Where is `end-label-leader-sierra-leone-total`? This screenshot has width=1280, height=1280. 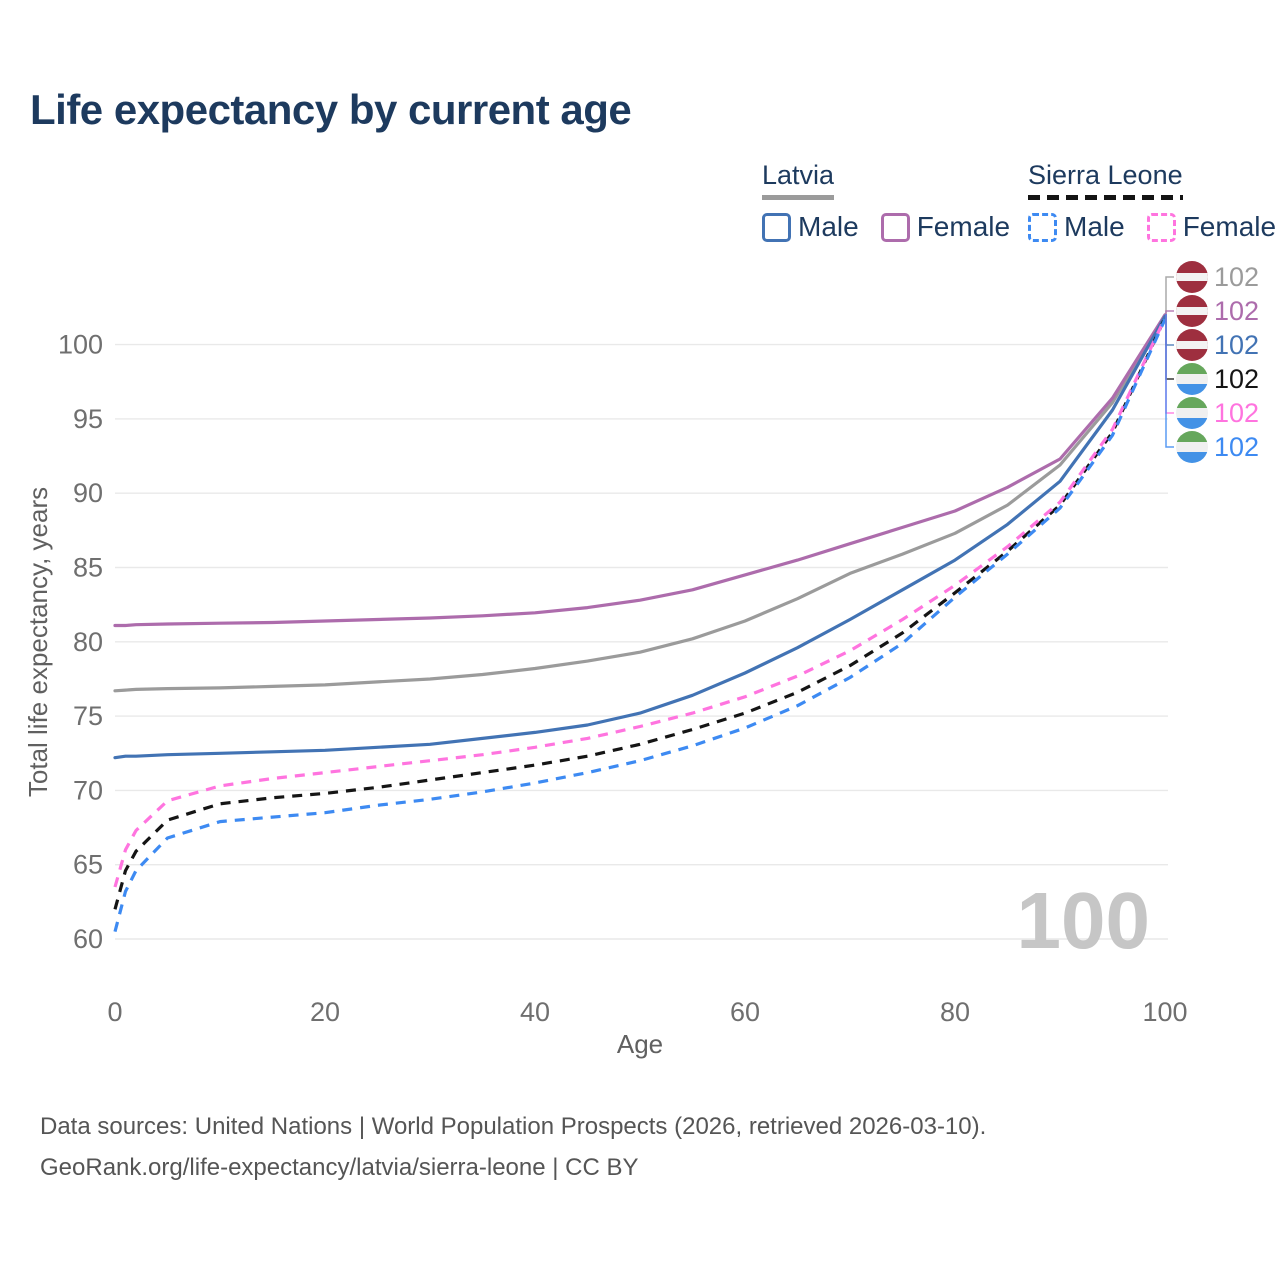 end-label-leader-sierra-leone-total is located at coordinates (1169, 347).